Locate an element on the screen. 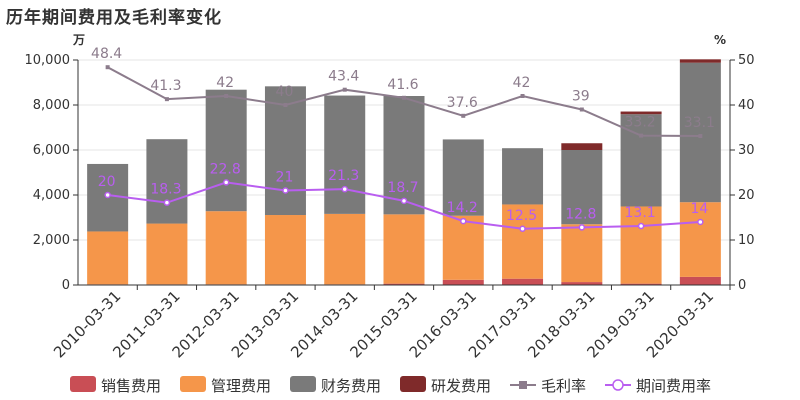 This screenshot has width=800, height=400. legend-label: 期间费用率 is located at coordinates (673, 386).